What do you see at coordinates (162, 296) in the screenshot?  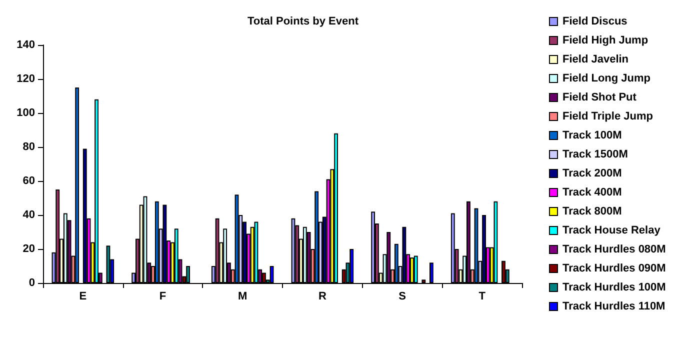 I see `x-tick-label: F` at bounding box center [162, 296].